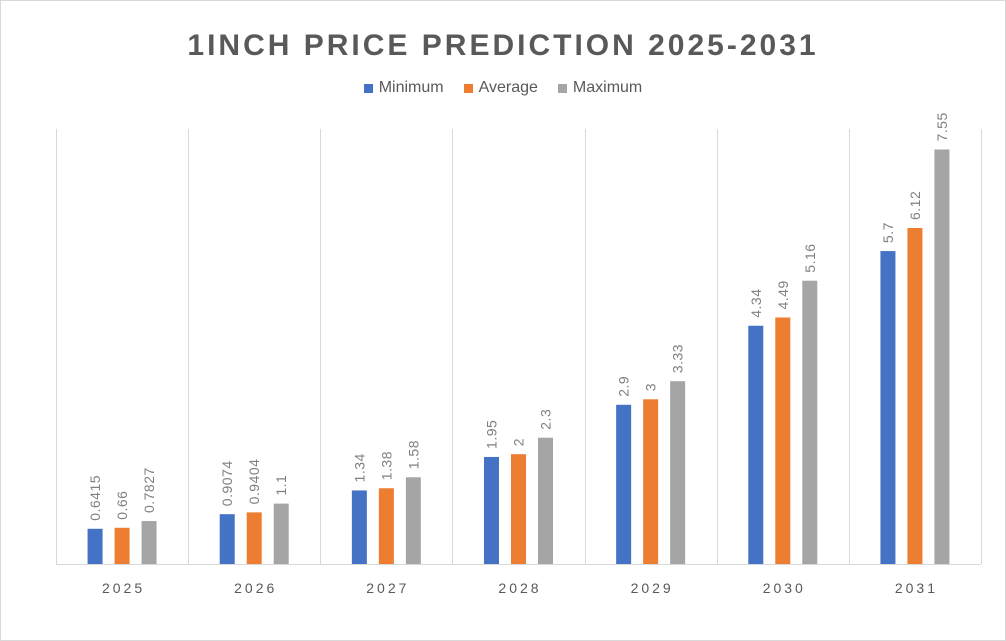  What do you see at coordinates (651, 481) in the screenshot?
I see `bar-average-2029` at bounding box center [651, 481].